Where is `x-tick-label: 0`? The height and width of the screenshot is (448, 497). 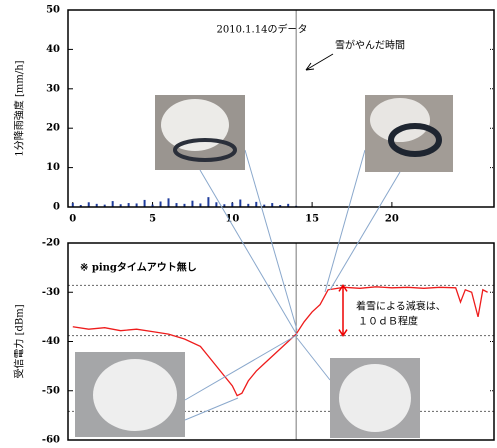 x-tick-label: 0 is located at coordinates (72, 219).